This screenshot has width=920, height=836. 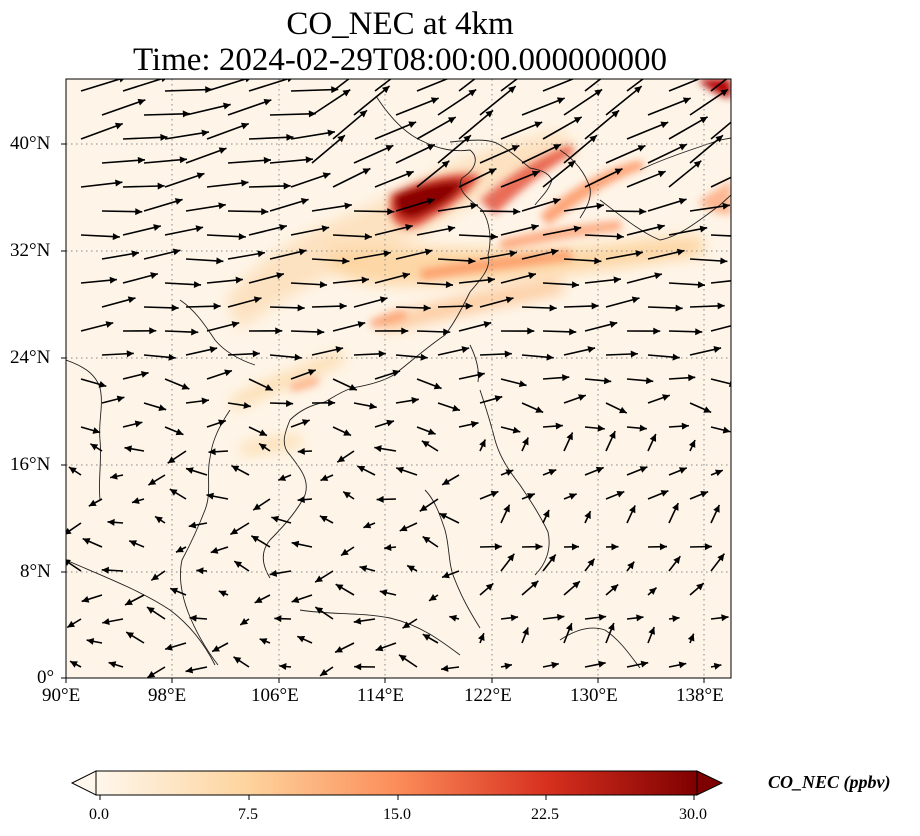 What do you see at coordinates (400, 24) in the screenshot?
I see `map-title: CO_NEC at 4km` at bounding box center [400, 24].